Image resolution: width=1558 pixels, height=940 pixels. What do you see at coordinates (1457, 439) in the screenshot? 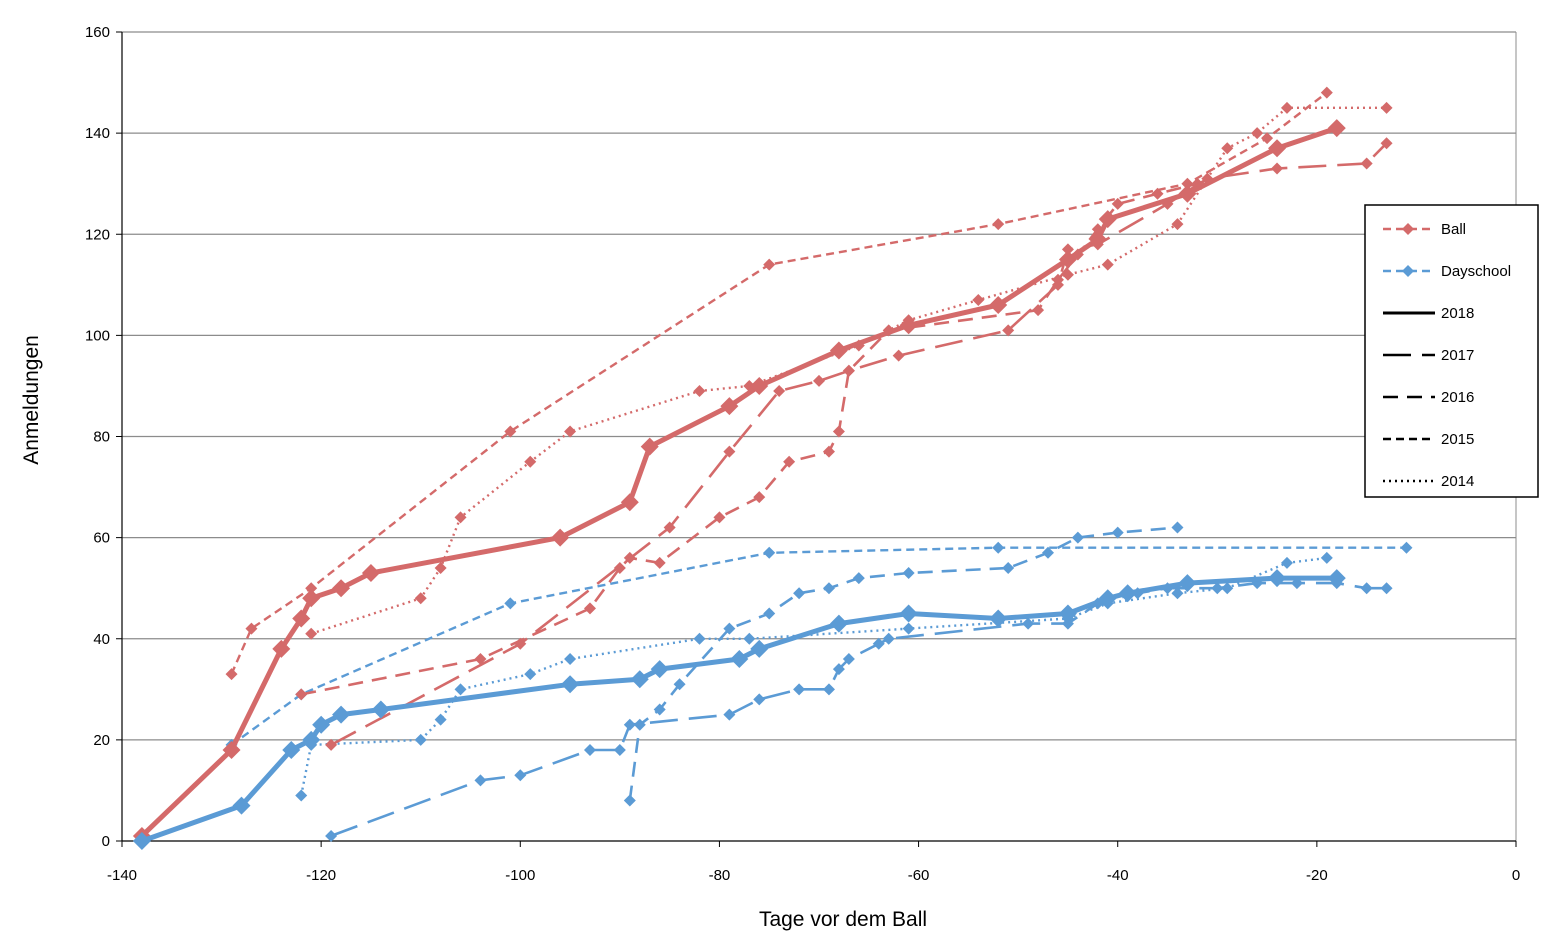
I see `legend-label: 2015` at bounding box center [1457, 439].